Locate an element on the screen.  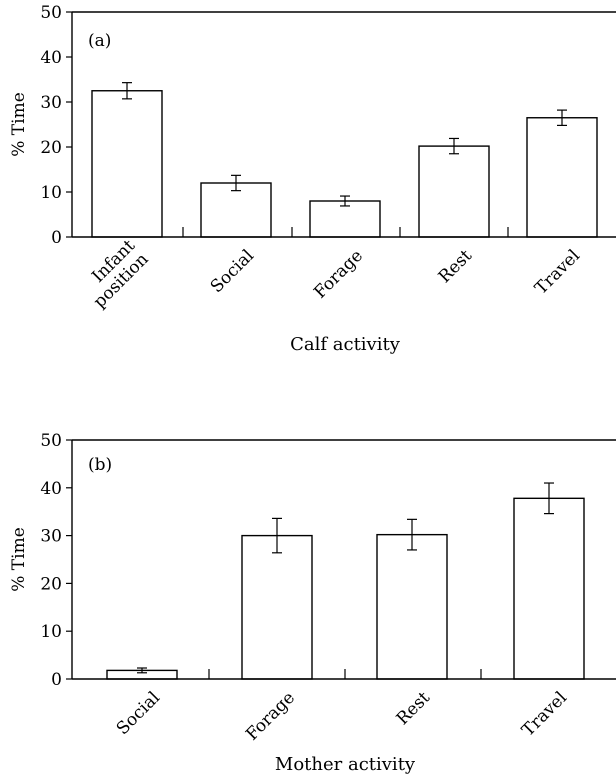
panel-label: (a) is located at coordinates (99, 41).